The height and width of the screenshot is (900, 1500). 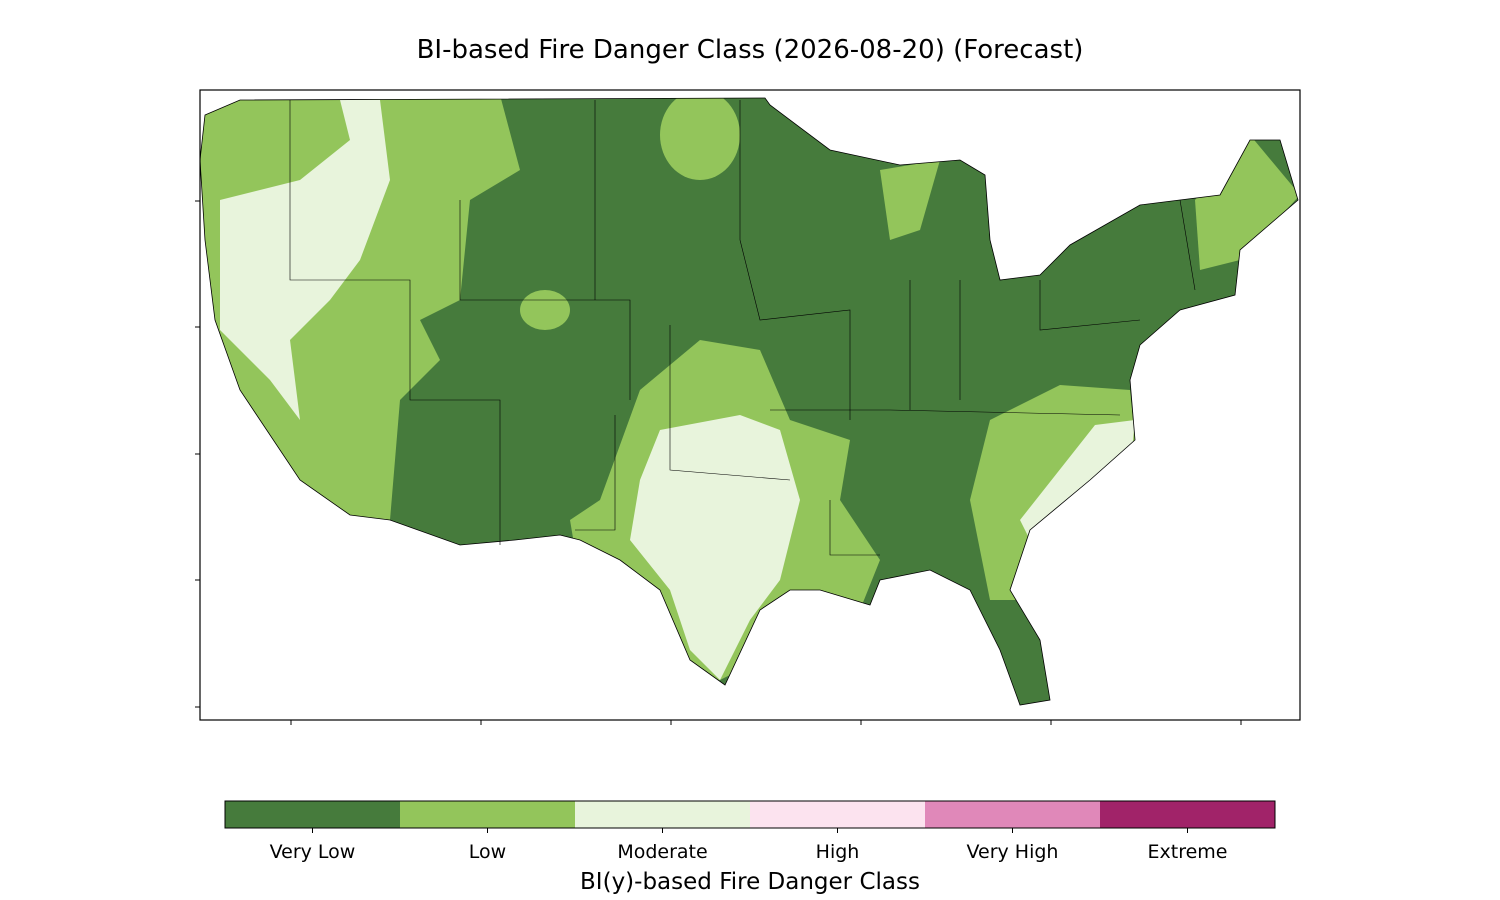 What do you see at coordinates (487, 852) in the screenshot?
I see `colorbar-class-label: Low` at bounding box center [487, 852].